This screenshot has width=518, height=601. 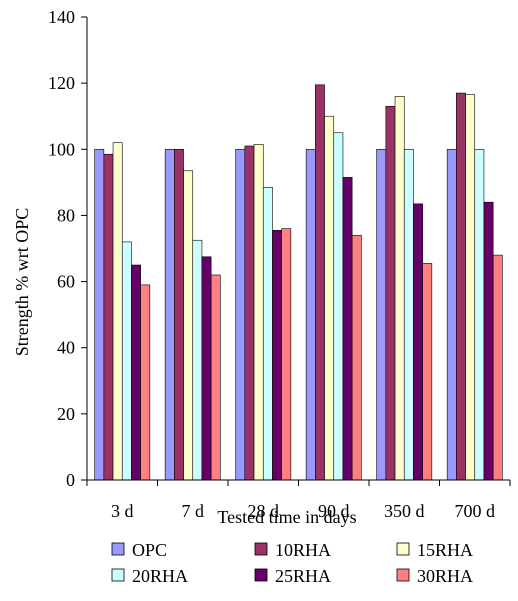 What do you see at coordinates (408, 314) in the screenshot?
I see `bar-20rha-350-d` at bounding box center [408, 314].